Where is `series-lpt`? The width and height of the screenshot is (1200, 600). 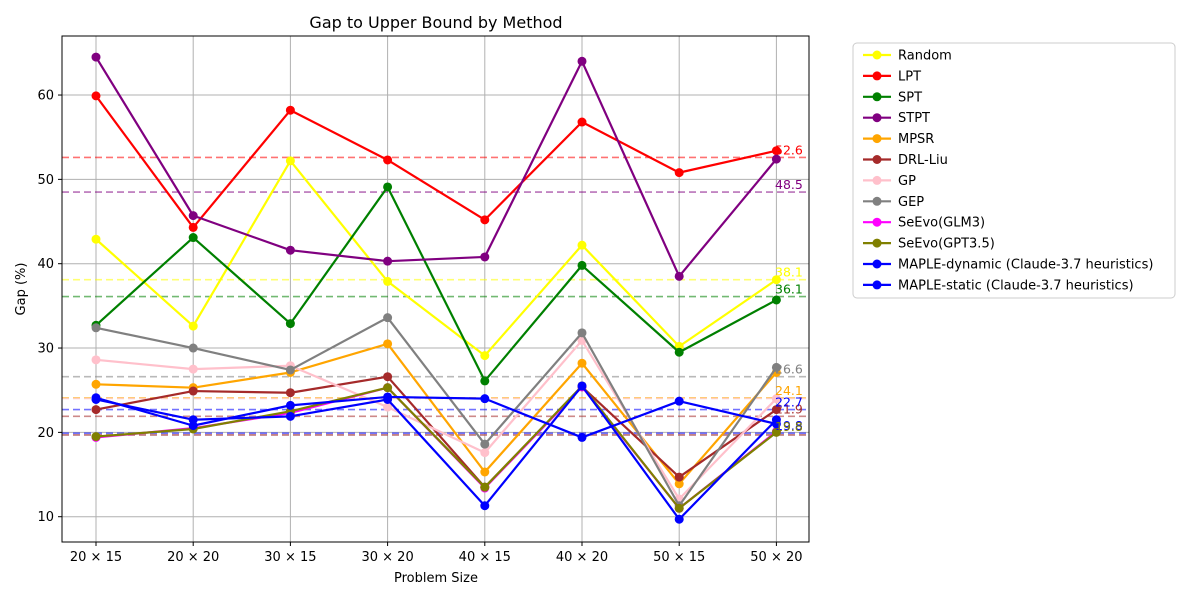 series-lpt is located at coordinates (436, 161).